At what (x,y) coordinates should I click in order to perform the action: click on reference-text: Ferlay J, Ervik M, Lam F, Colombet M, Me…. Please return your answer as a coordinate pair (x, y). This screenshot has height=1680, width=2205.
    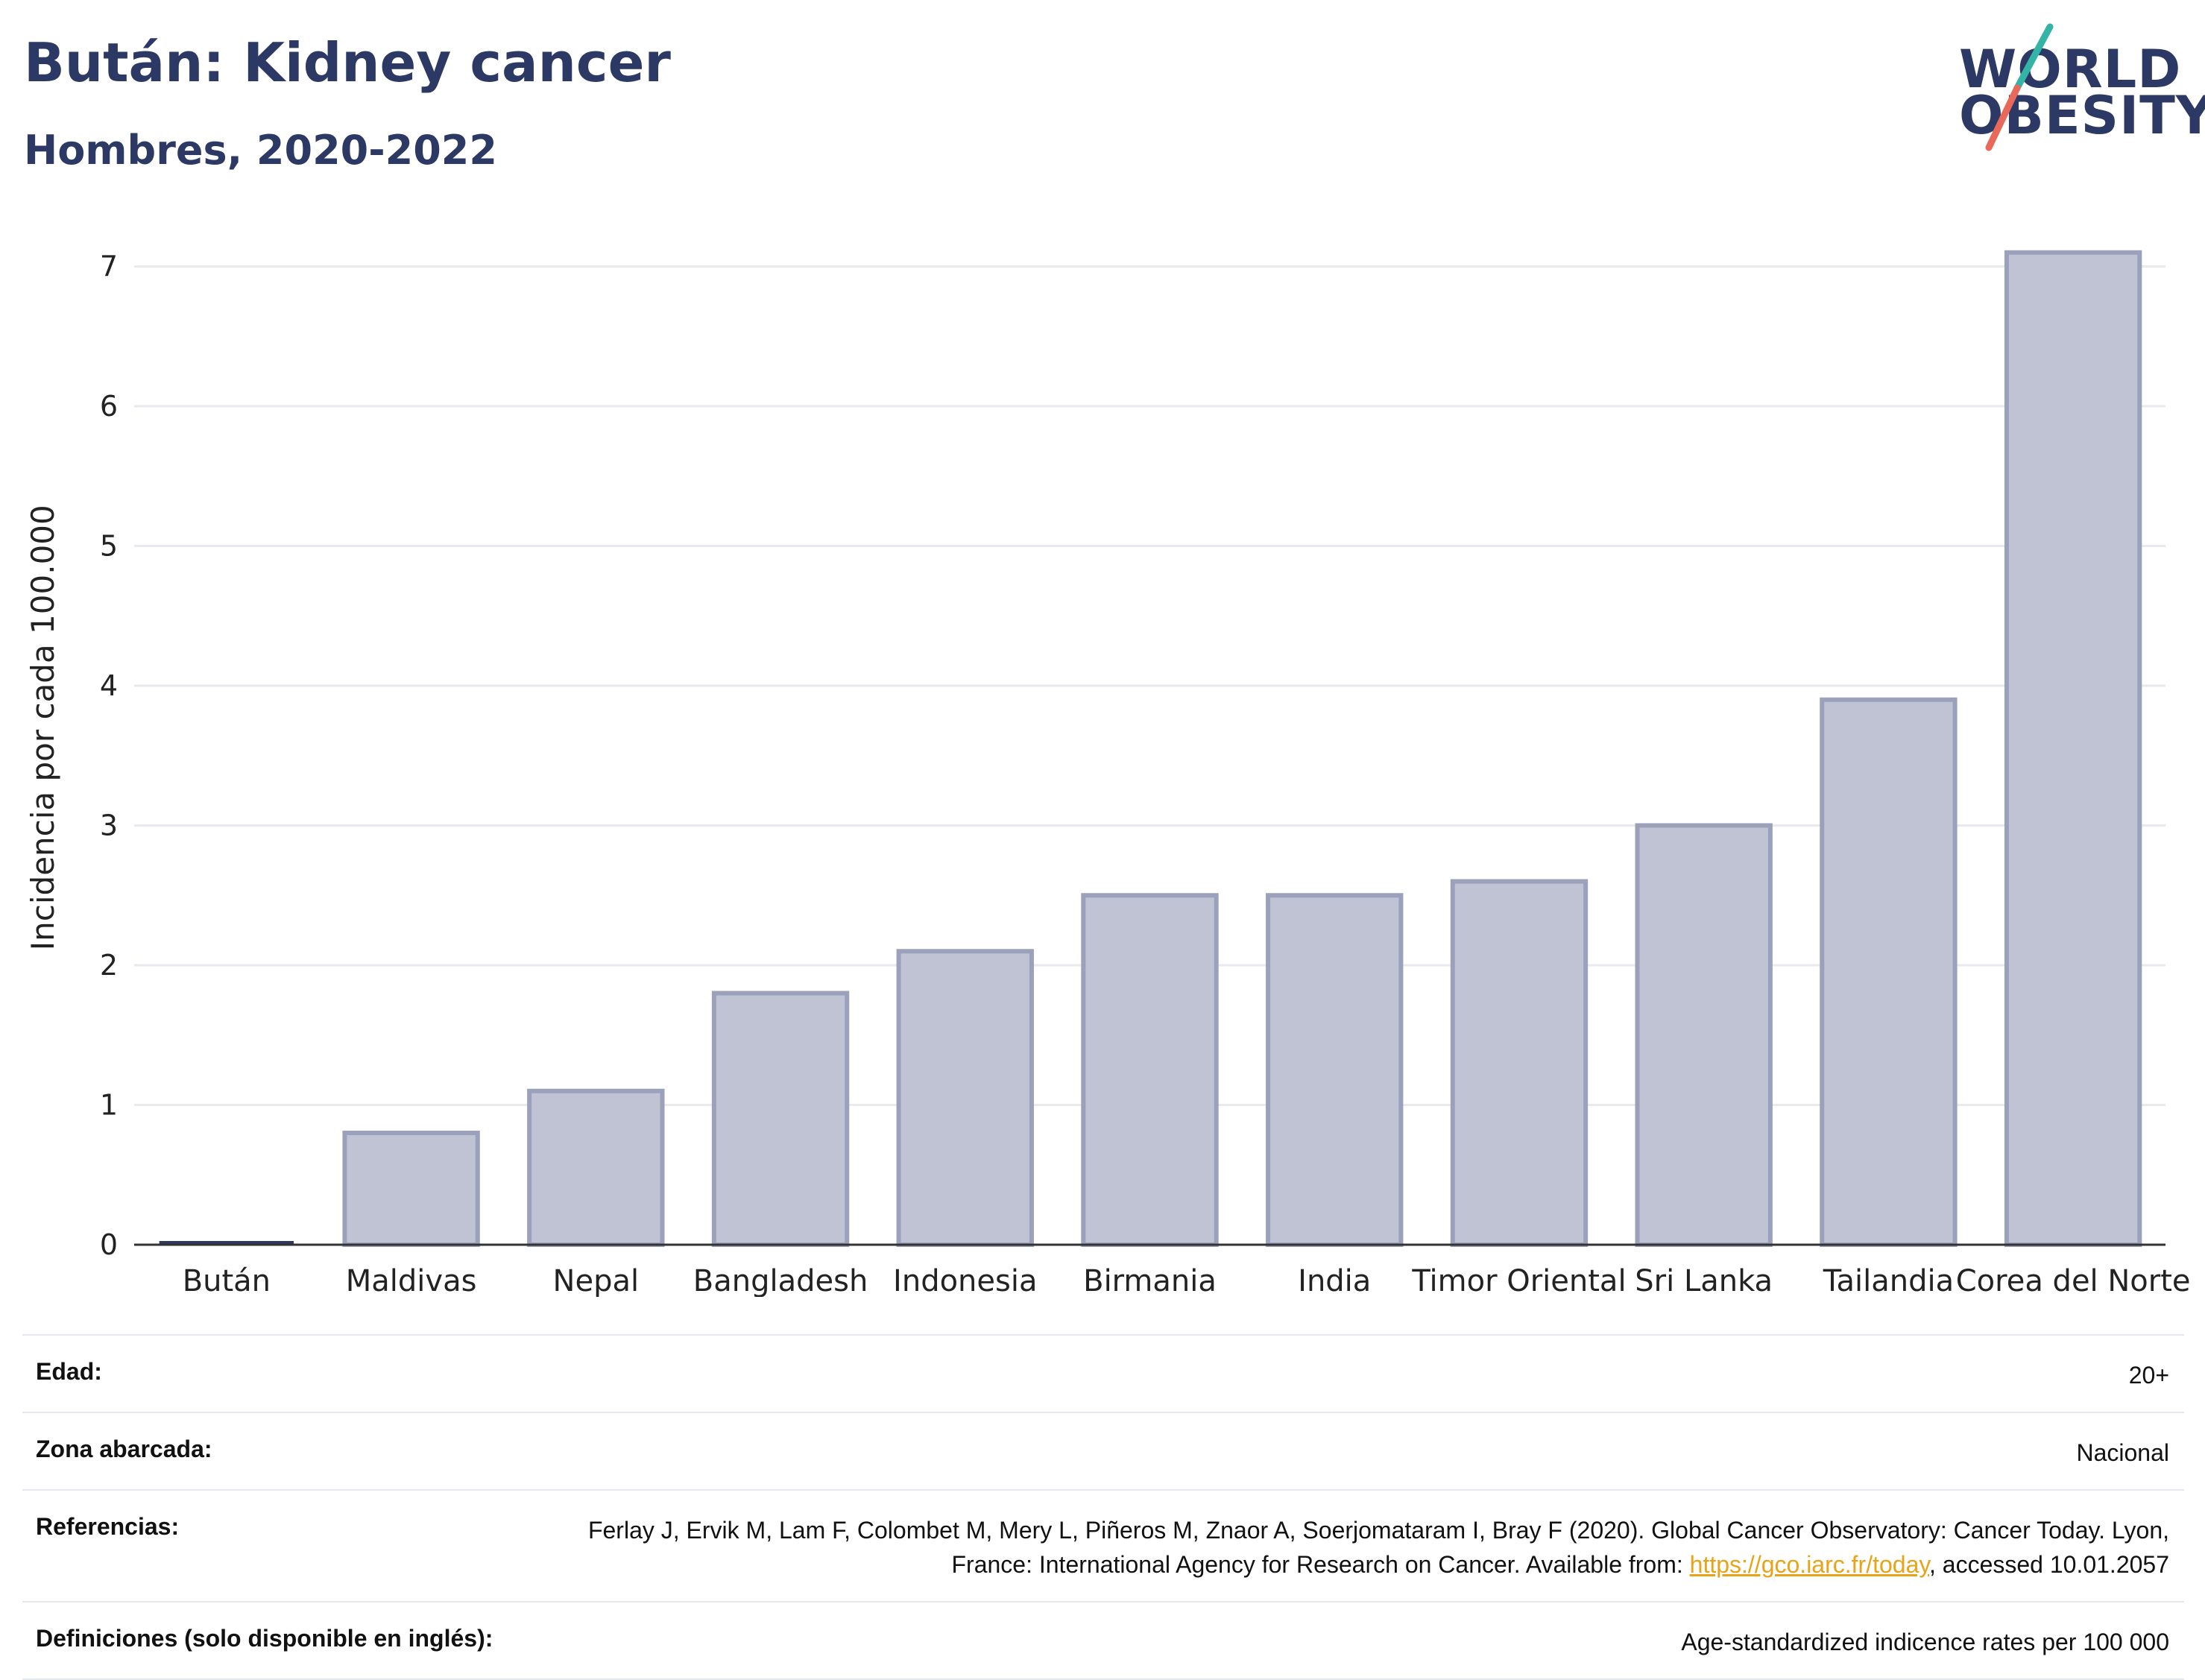
    Looking at the image, I should click on (1378, 1547).